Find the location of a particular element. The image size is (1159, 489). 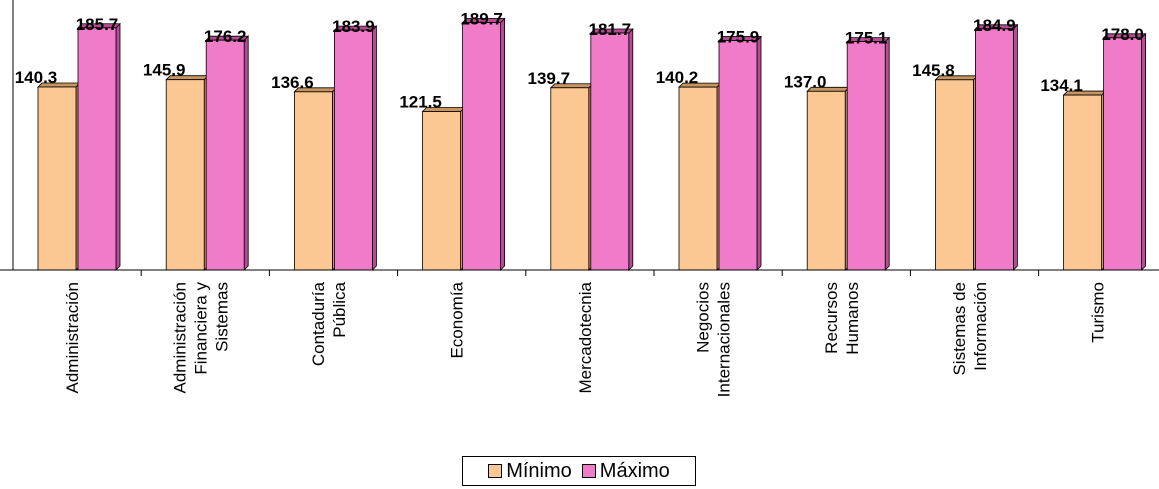

data-label-maximo: 175.1 is located at coordinates (866, 38).